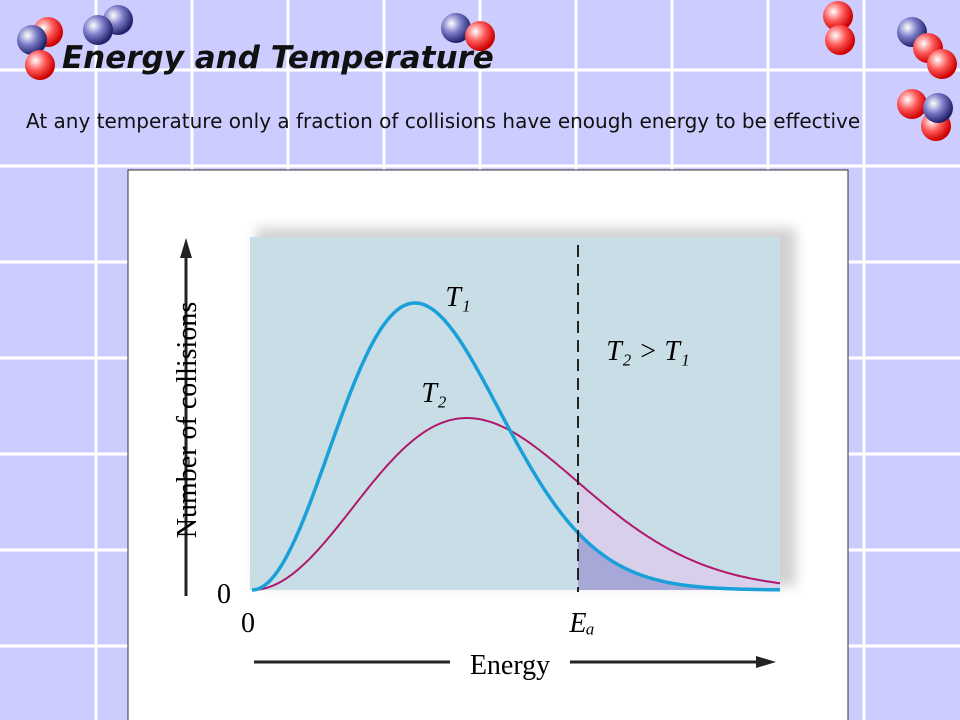 The width and height of the screenshot is (960, 720). I want to click on y-axis-label: Number of collisions, so click(187, 420).